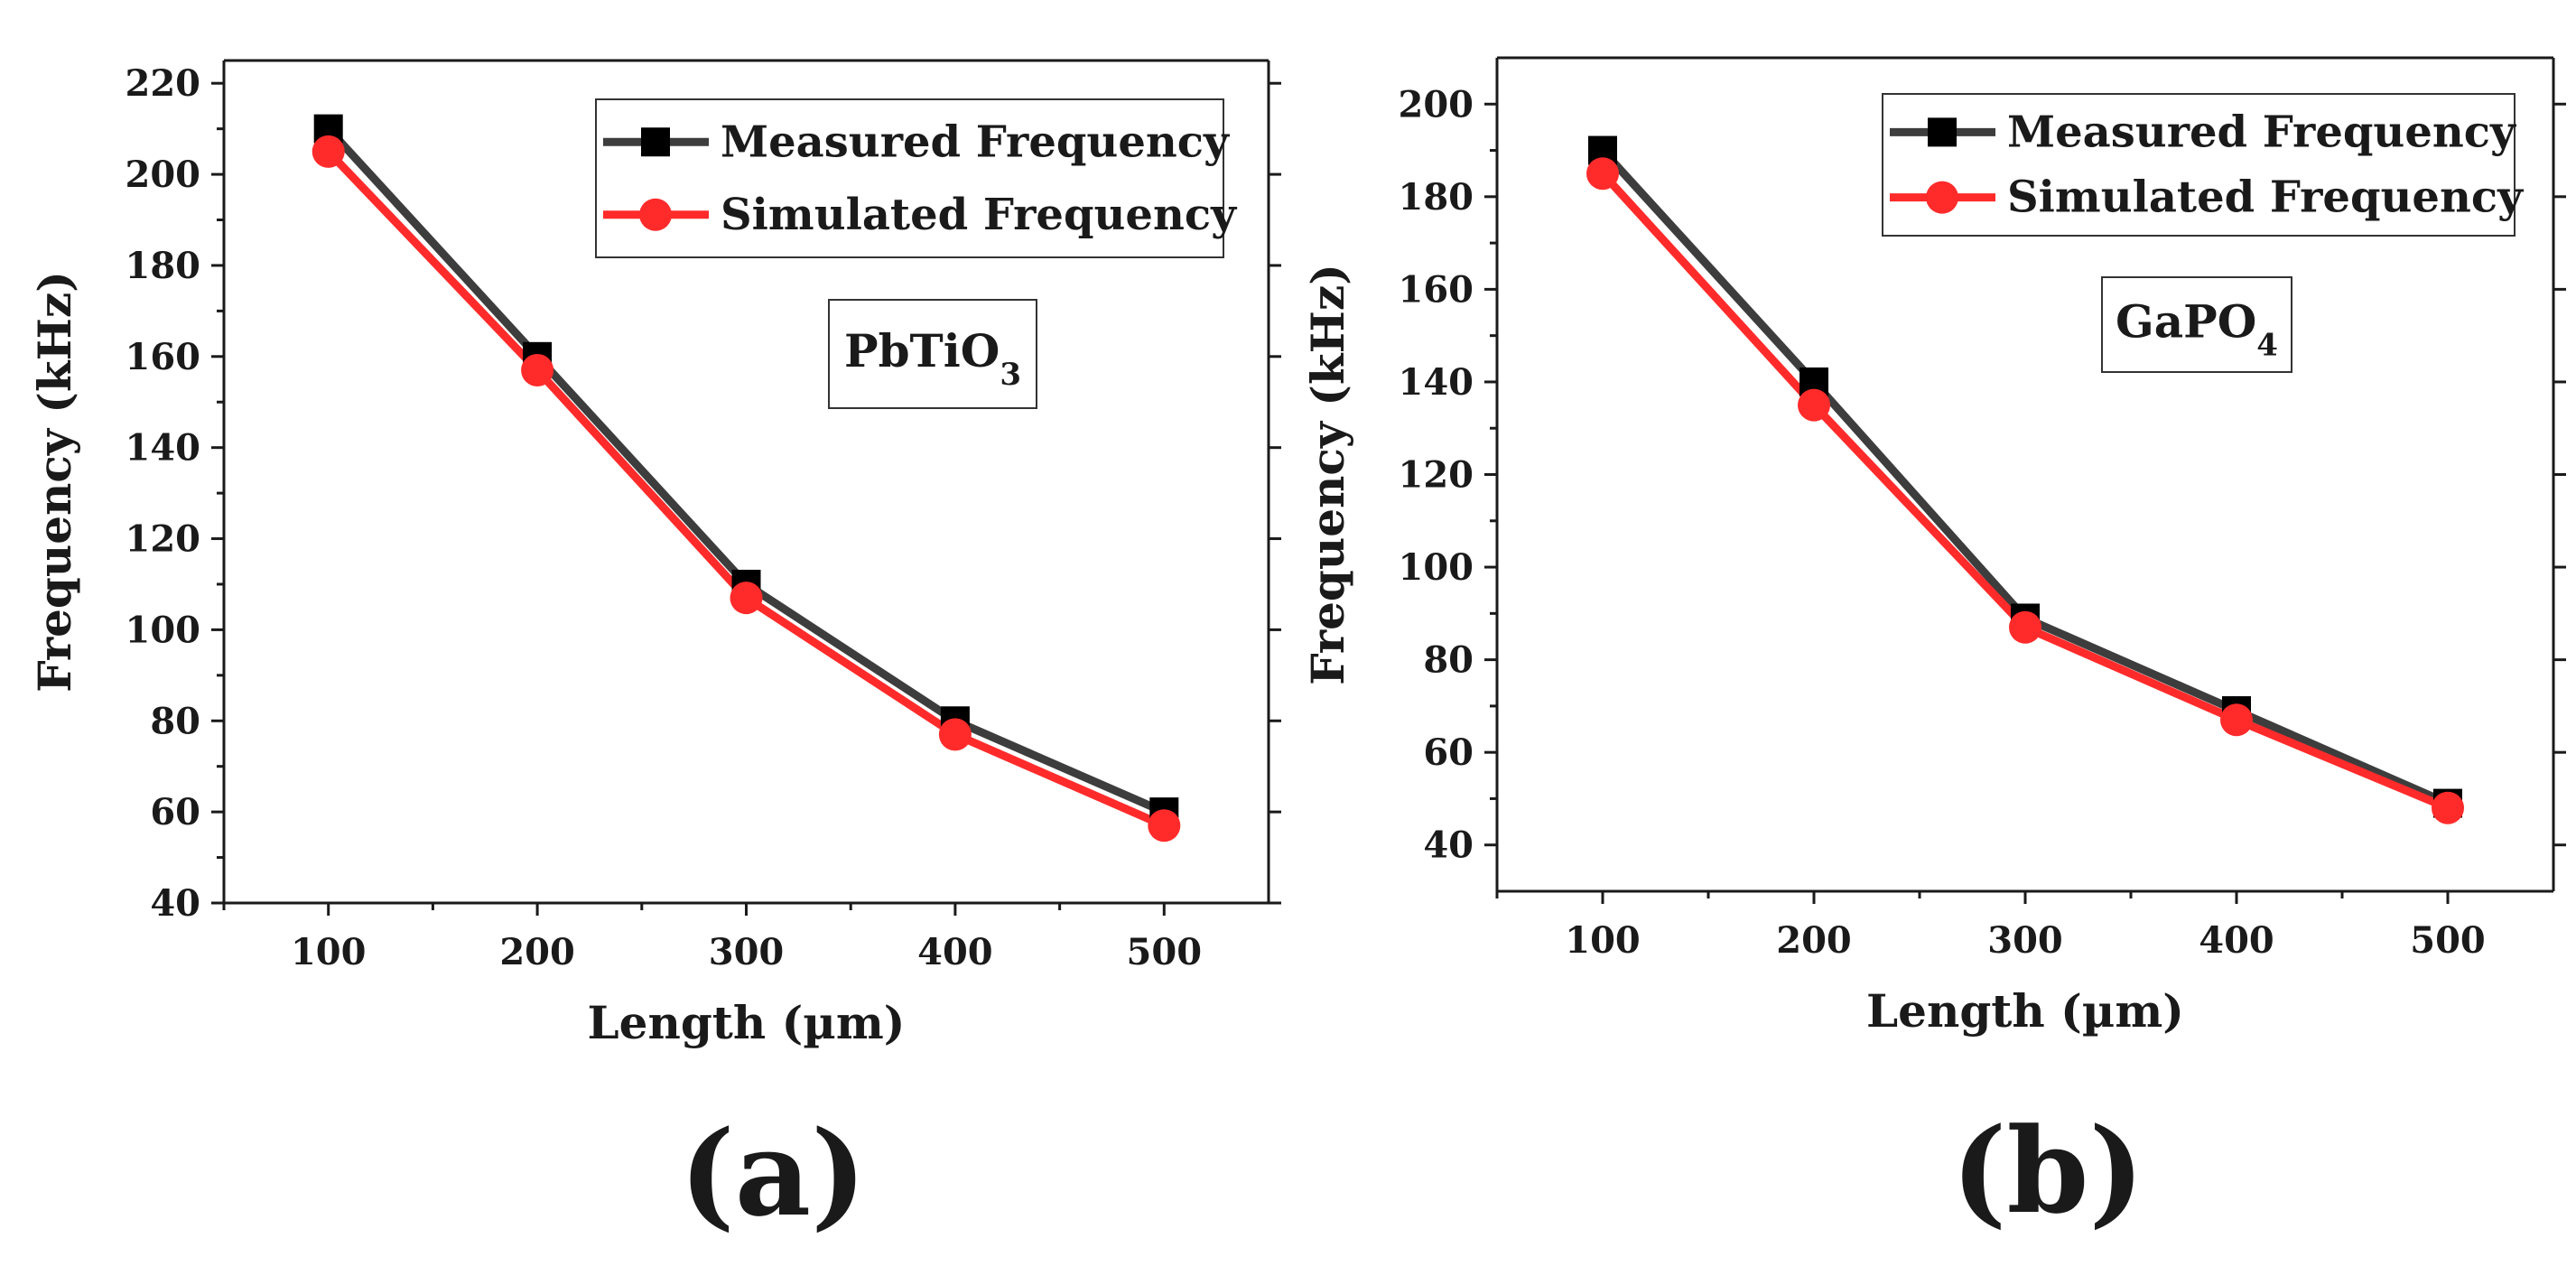  I want to click on material-subscript: 4, so click(2267, 346).